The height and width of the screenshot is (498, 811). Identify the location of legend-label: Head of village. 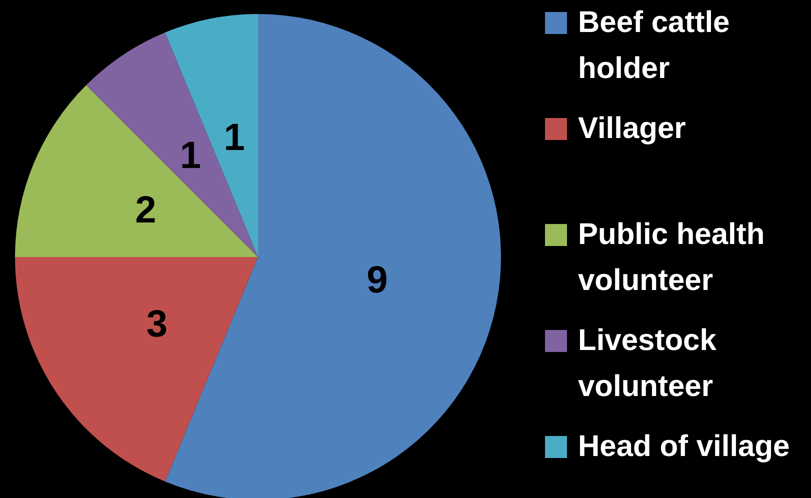
(684, 446).